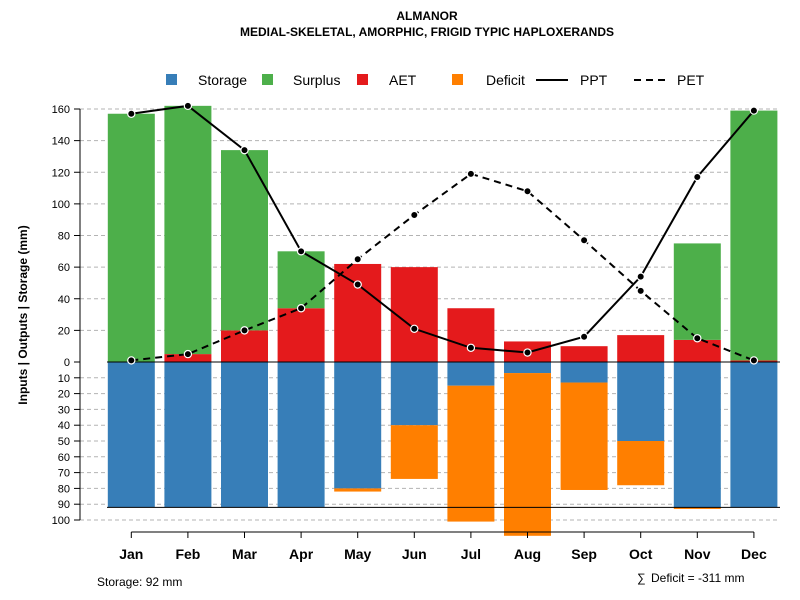 The height and width of the screenshot is (600, 800). I want to click on y-axis-label: Inputs | Outputs | Storage (mm), so click(23, 314).